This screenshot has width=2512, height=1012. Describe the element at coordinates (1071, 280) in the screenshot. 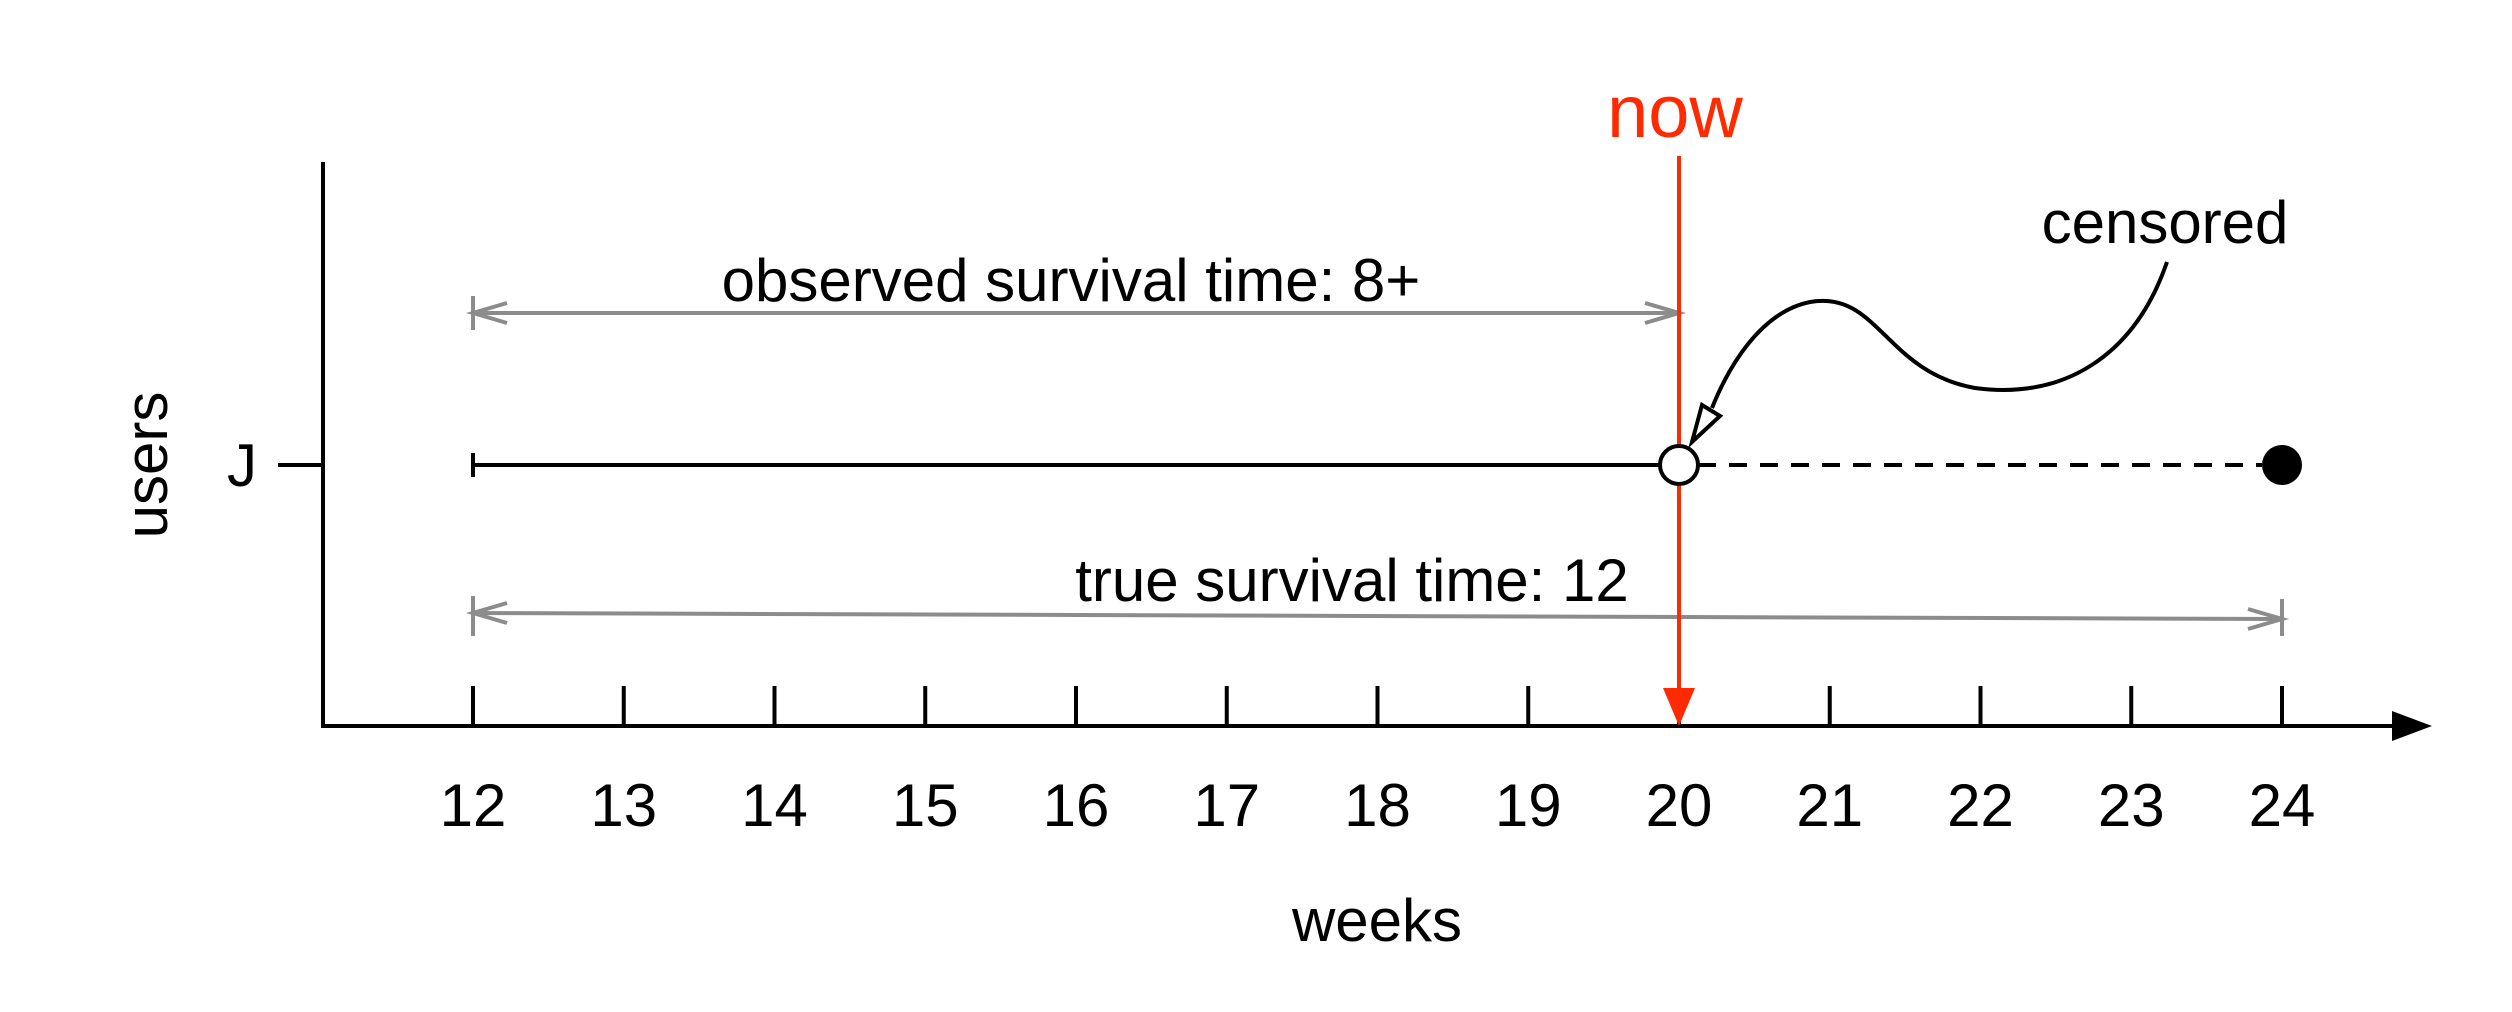

I see `observed-survival-label: observed survival time: 8+` at that location.